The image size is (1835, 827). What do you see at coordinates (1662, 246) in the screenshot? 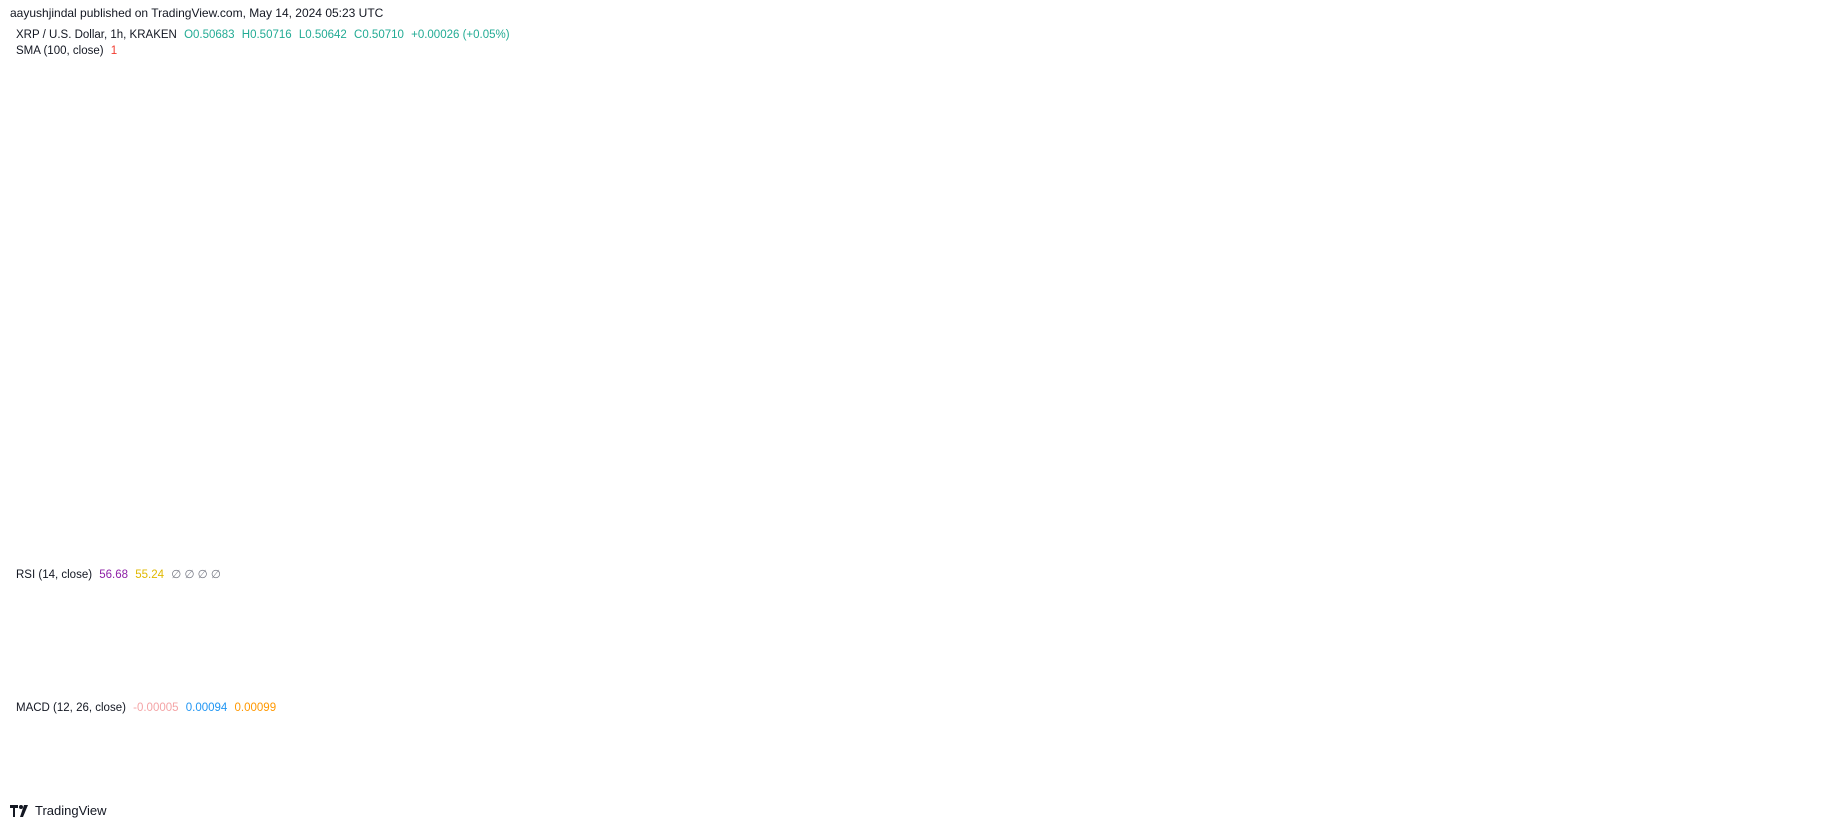
I see `fib-label-0: 0 (0.51202)` at bounding box center [1662, 246].